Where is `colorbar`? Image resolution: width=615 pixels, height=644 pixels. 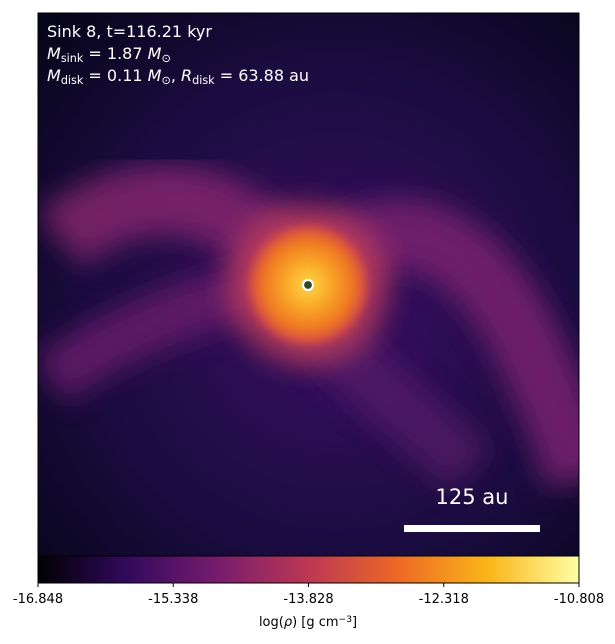 colorbar is located at coordinates (308, 569).